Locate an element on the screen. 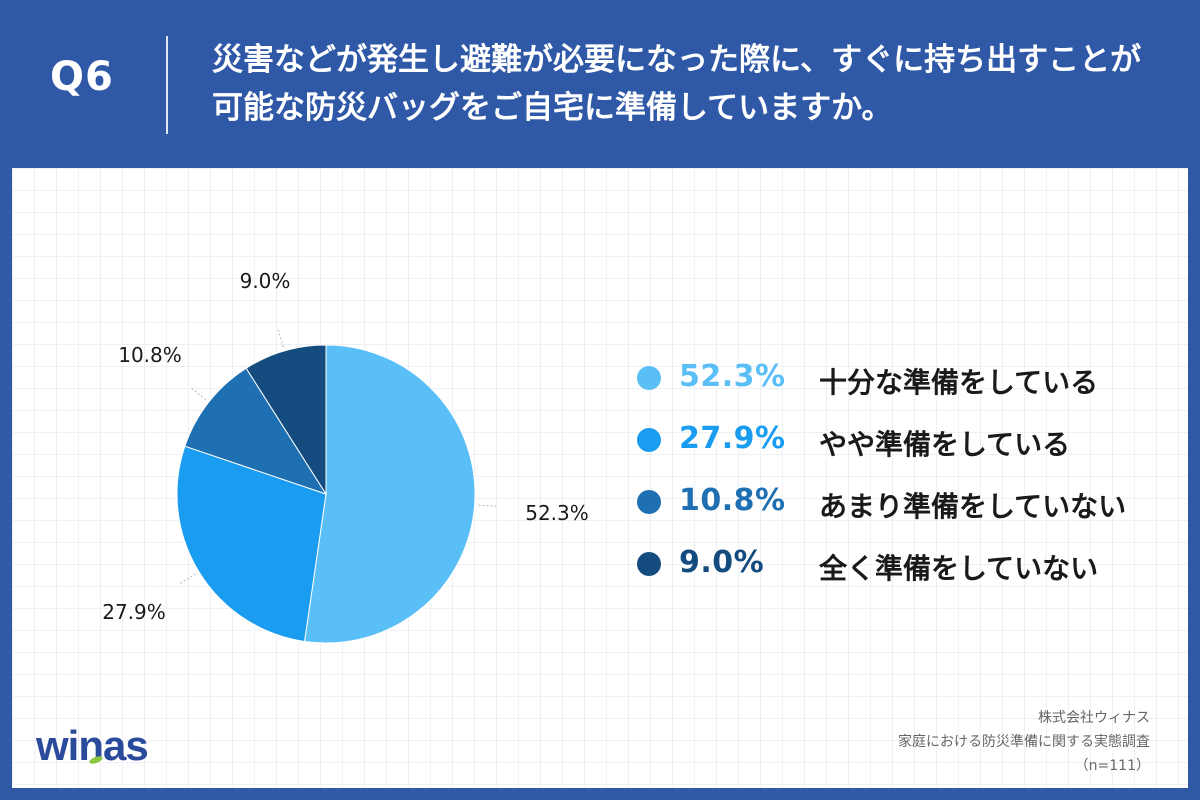  legend-label: 十分な準備をしている is located at coordinates (959, 382).